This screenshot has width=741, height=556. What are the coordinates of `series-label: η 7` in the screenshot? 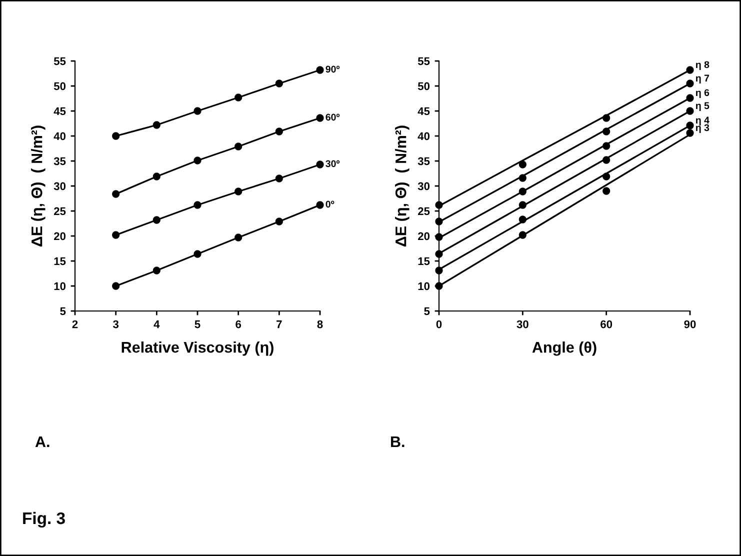 It's located at (703, 79).